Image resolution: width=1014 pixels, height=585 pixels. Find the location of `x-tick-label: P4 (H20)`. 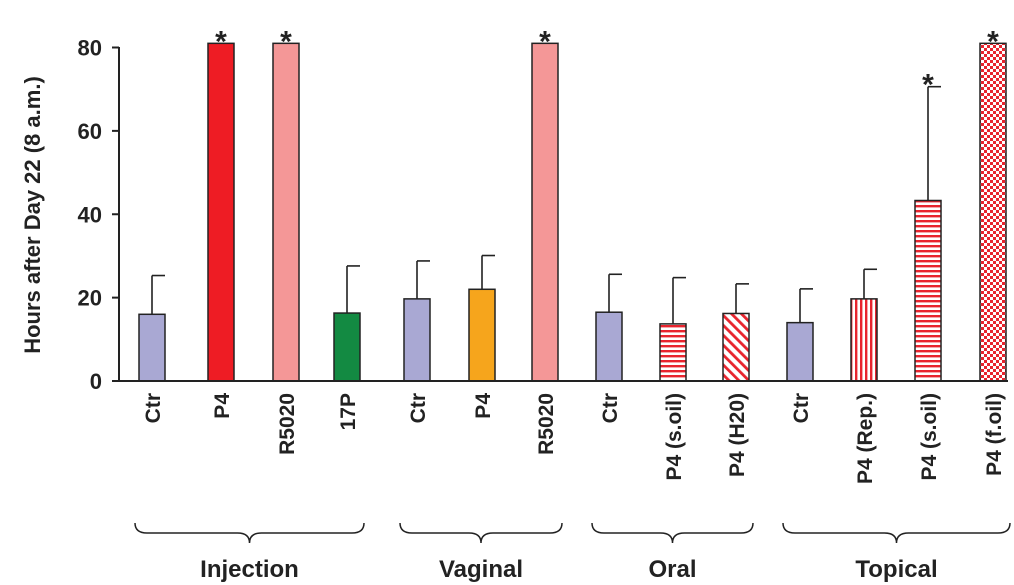

x-tick-label: P4 (H20) is located at coordinates (737, 435).